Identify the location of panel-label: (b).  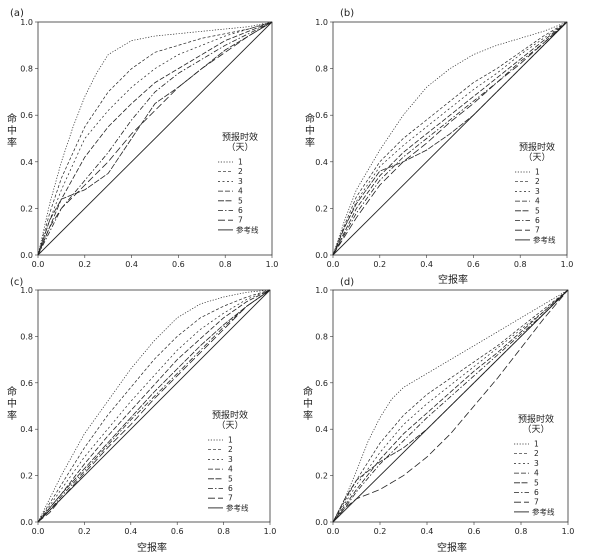
(347, 13).